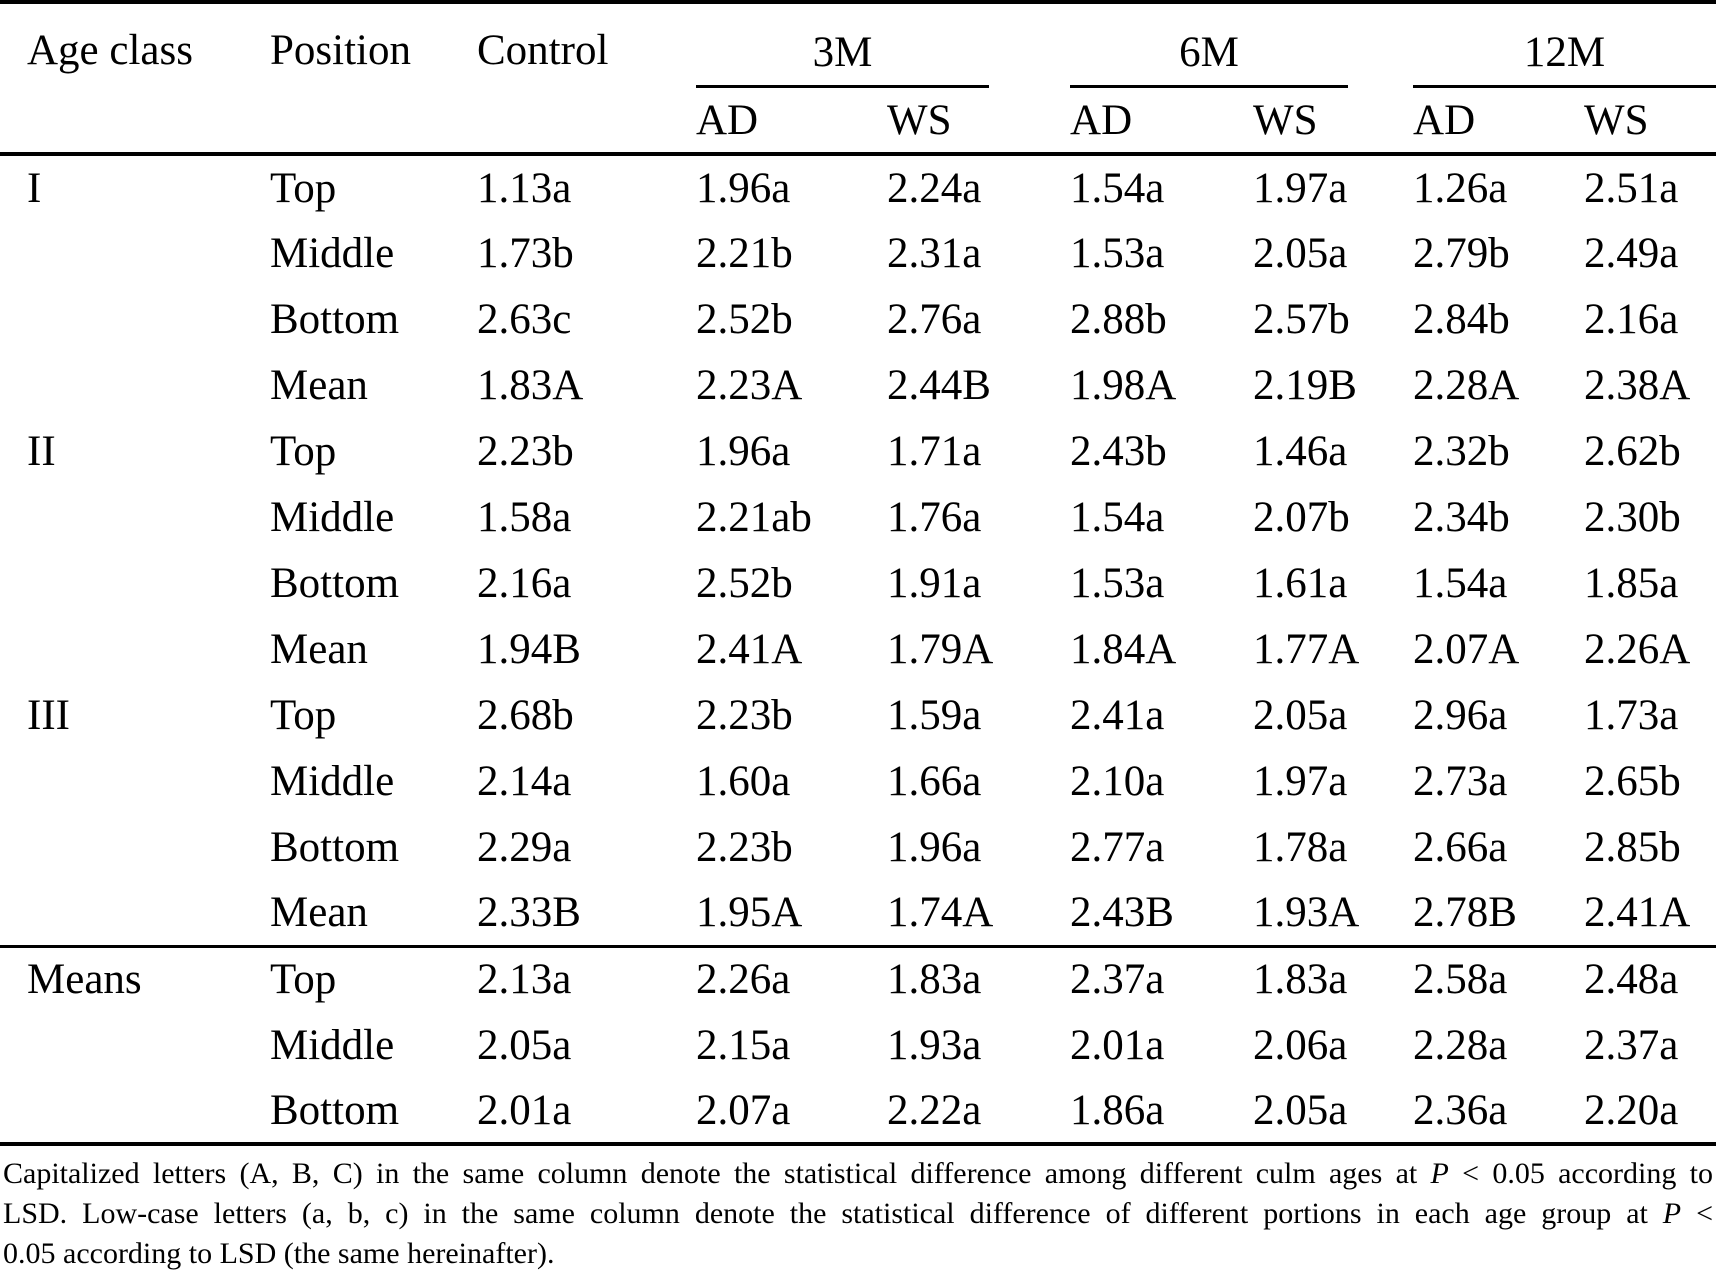 This screenshot has height=1279, width=1716. What do you see at coordinates (1466, 385) in the screenshot?
I see `value-cell: 2.28A` at bounding box center [1466, 385].